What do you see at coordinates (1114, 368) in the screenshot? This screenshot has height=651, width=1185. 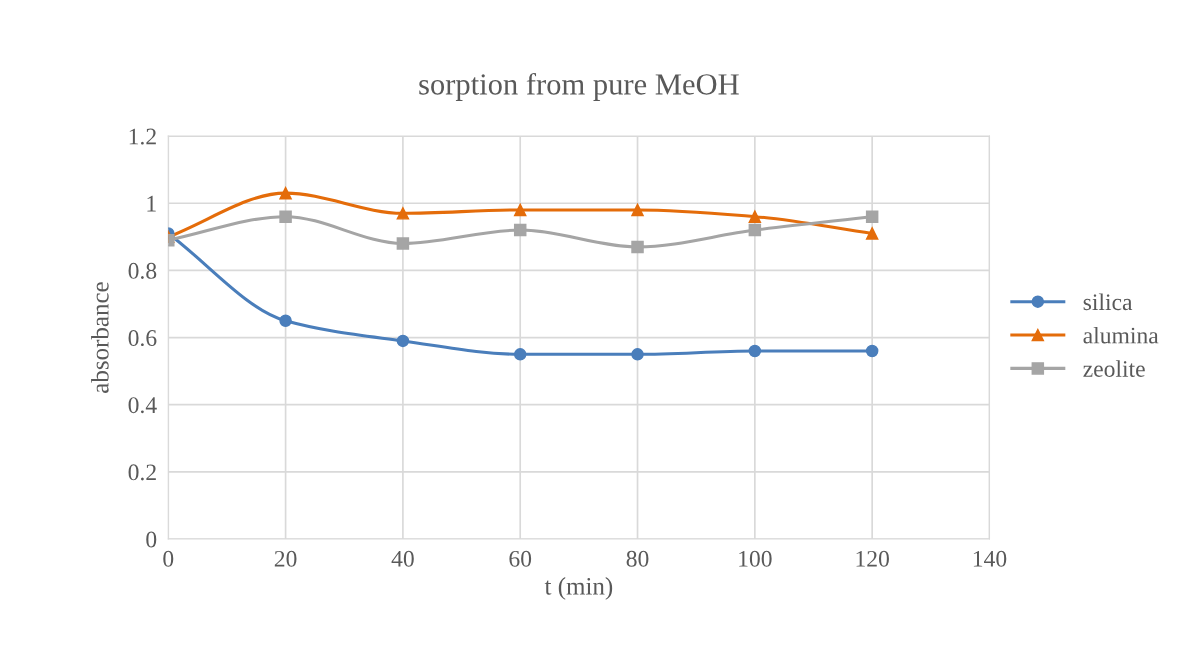 I see `legend-label: zeolite` at bounding box center [1114, 368].